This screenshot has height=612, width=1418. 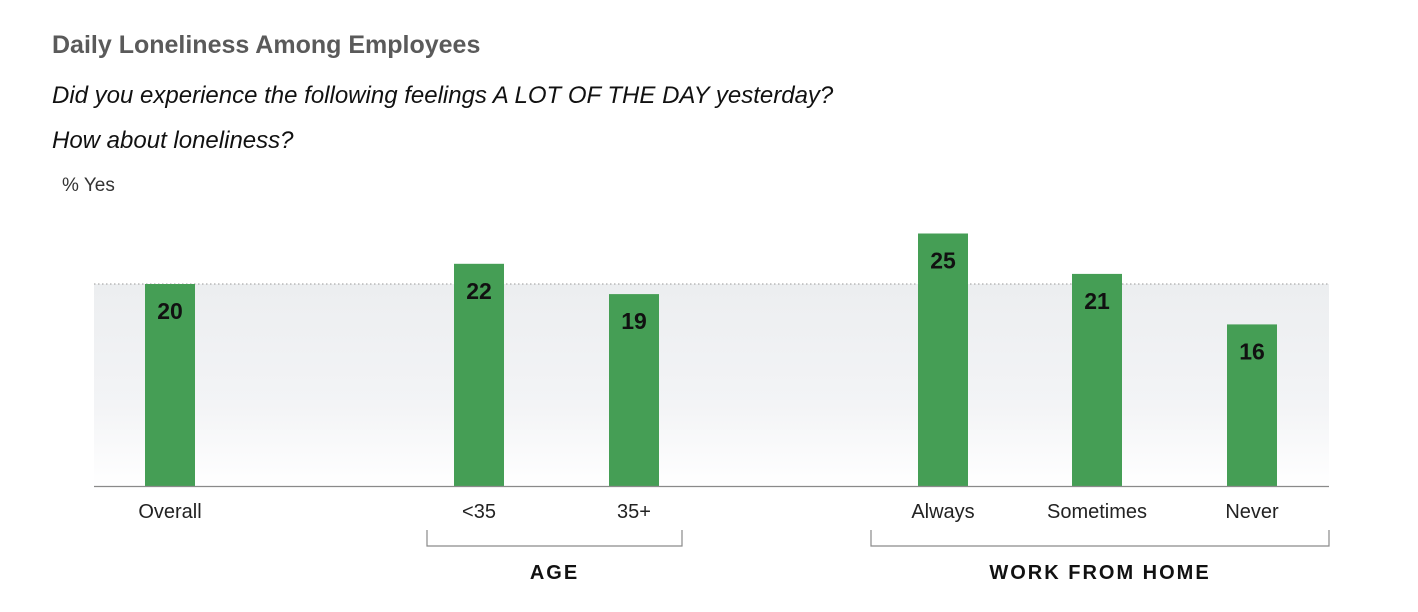 What do you see at coordinates (169, 512) in the screenshot?
I see `category-label: Overall` at bounding box center [169, 512].